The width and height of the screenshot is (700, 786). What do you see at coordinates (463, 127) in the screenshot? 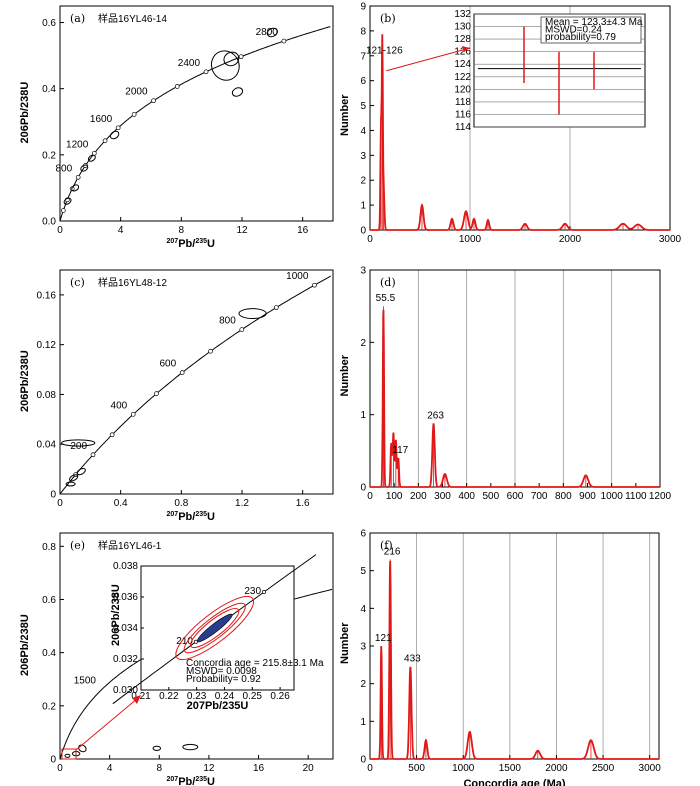
I see `inset-y-tick-label: 114` at bounding box center [463, 127].